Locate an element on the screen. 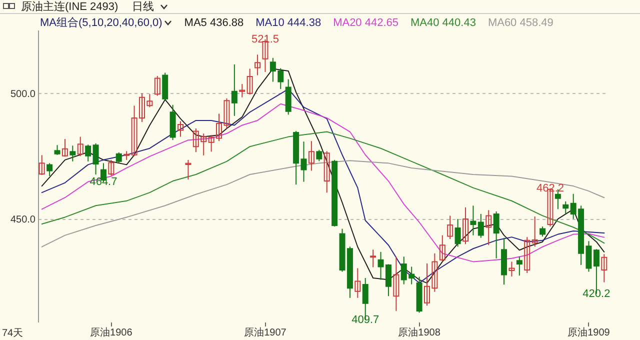  annotation: 420.2 is located at coordinates (596, 294).